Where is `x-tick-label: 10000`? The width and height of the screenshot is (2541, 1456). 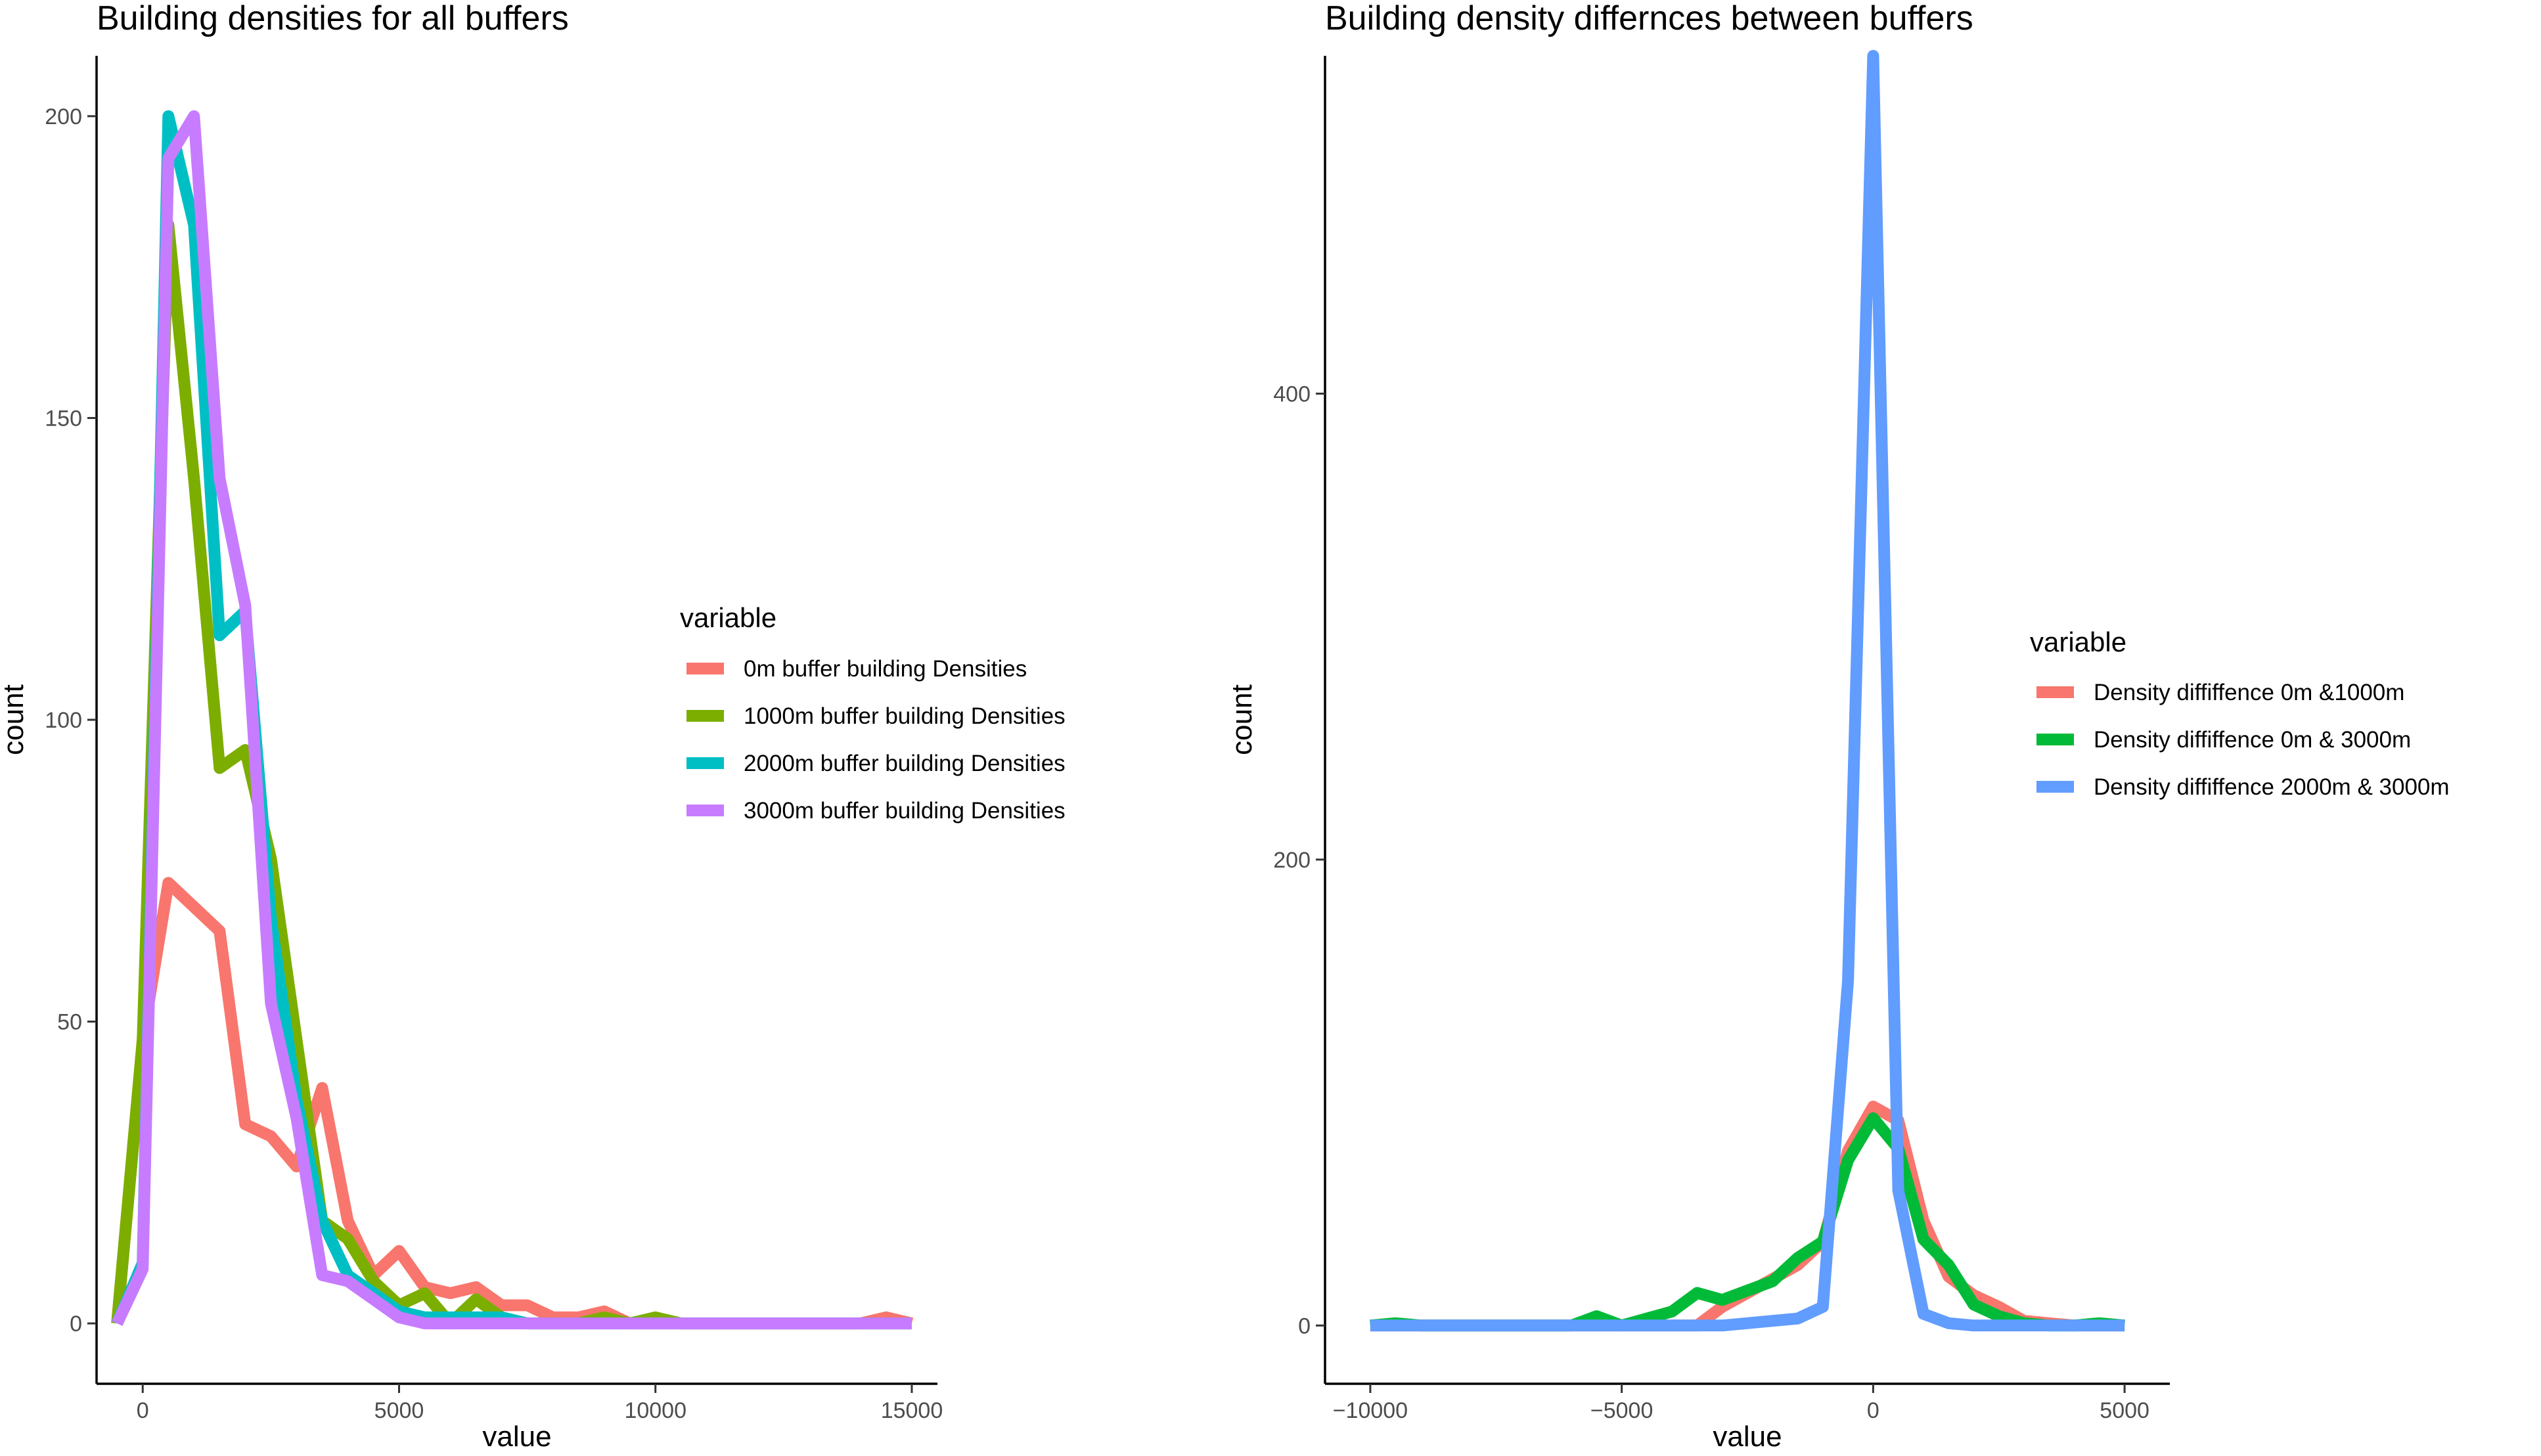 x-tick-label: 10000 is located at coordinates (655, 1410).